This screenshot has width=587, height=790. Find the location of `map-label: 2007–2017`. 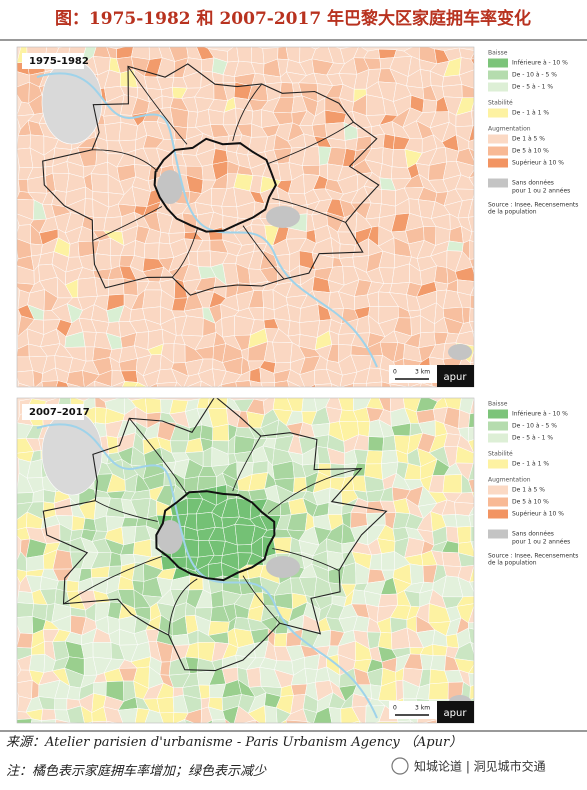

map-label: 2007–2017 is located at coordinates (59, 412).